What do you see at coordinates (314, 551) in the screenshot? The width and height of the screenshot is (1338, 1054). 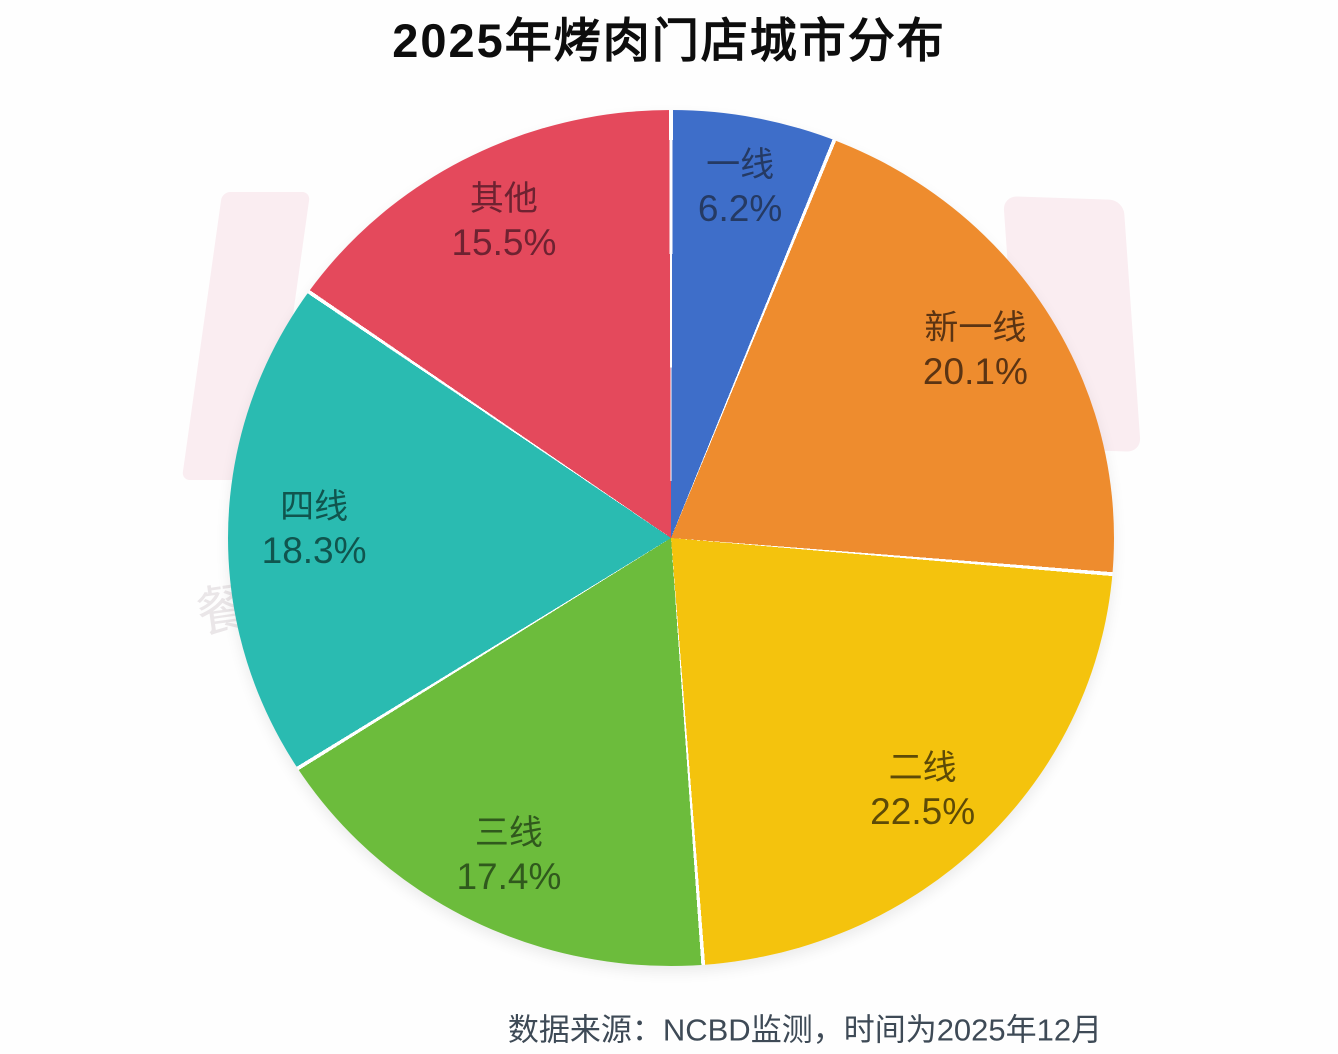 I see `slice-percentage: 18.3%` at bounding box center [314, 551].